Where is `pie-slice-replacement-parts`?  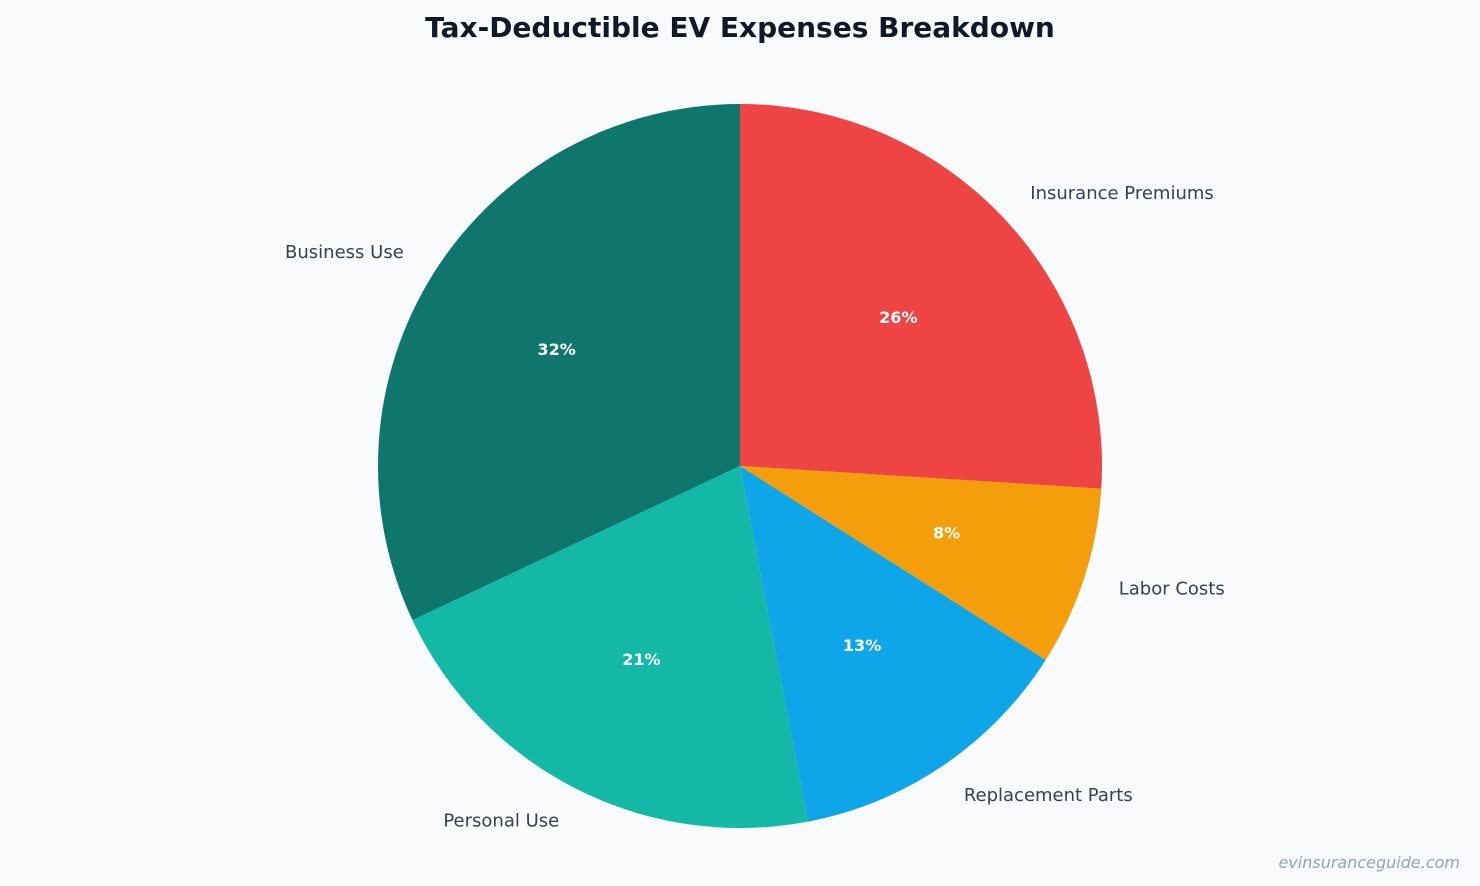 pie-slice-replacement-parts is located at coordinates (893, 644).